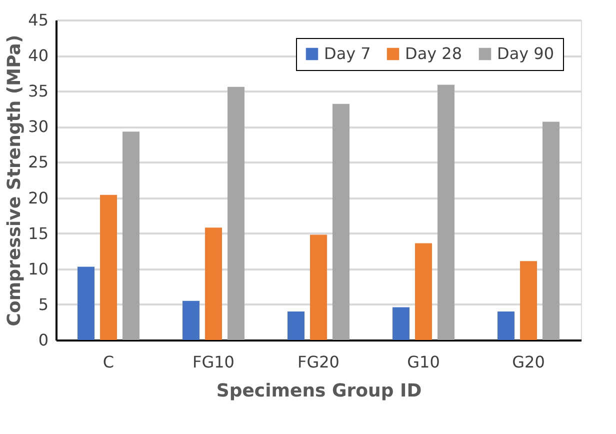  I want to click on y-tick-label: 45, so click(38, 20).